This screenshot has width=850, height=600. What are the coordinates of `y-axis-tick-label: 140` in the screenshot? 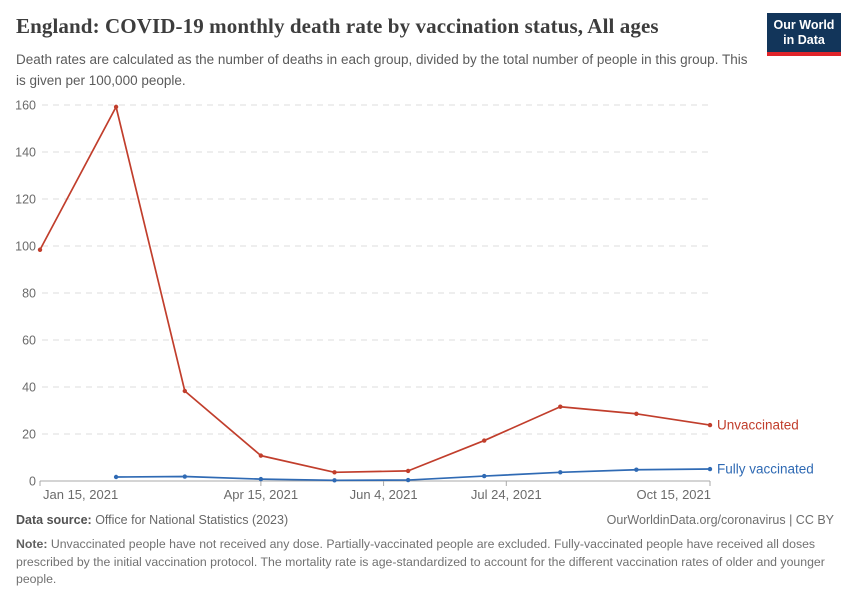 It's located at (25, 153).